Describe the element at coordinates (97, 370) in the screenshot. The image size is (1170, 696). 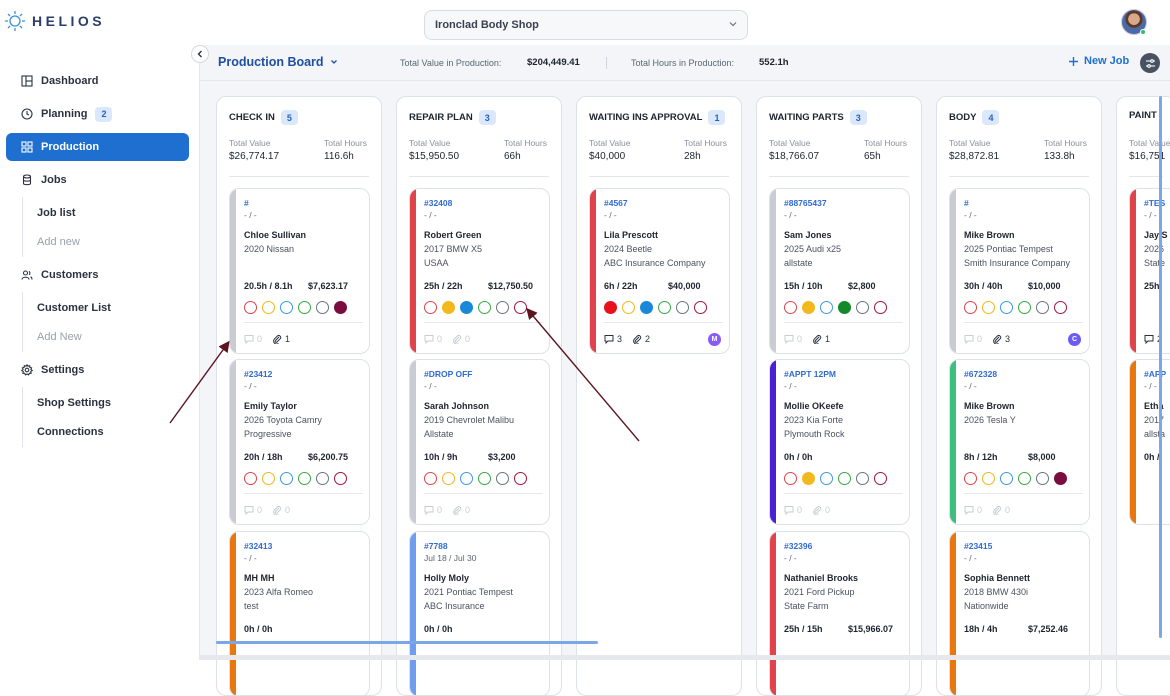
I see `sidebar-item-settings: Settings` at that location.